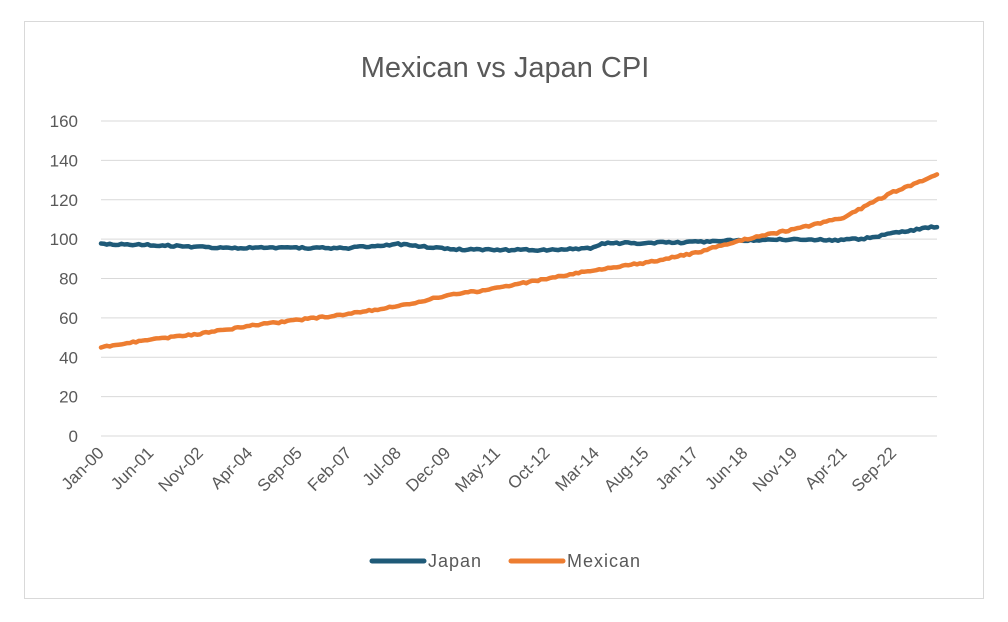 This screenshot has width=1008, height=622. What do you see at coordinates (64, 121) in the screenshot?
I see `y-tick-label: 160` at bounding box center [64, 121].